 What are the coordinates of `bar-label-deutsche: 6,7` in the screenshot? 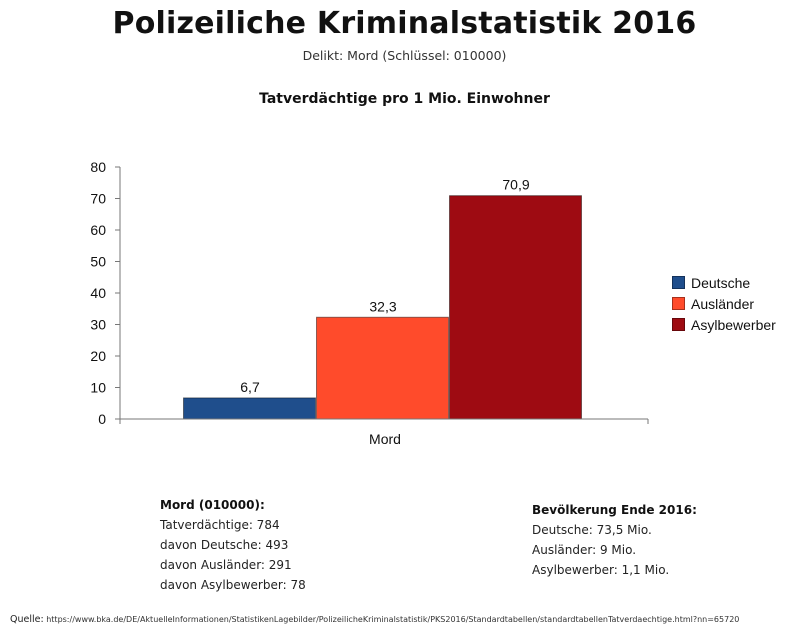 It's located at (250, 387).